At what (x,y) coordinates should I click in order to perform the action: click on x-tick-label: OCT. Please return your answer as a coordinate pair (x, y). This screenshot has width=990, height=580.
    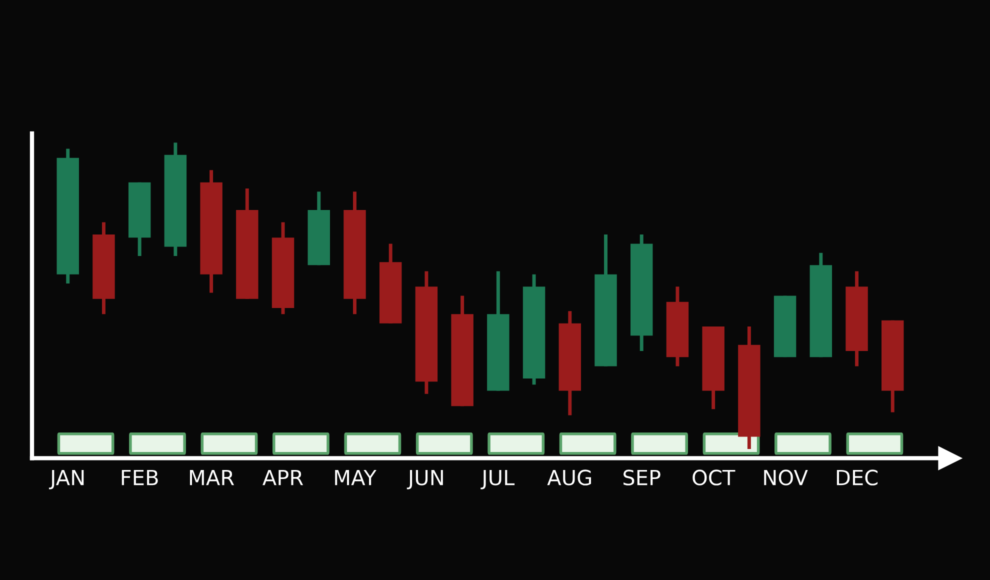
    Looking at the image, I should click on (714, 478).